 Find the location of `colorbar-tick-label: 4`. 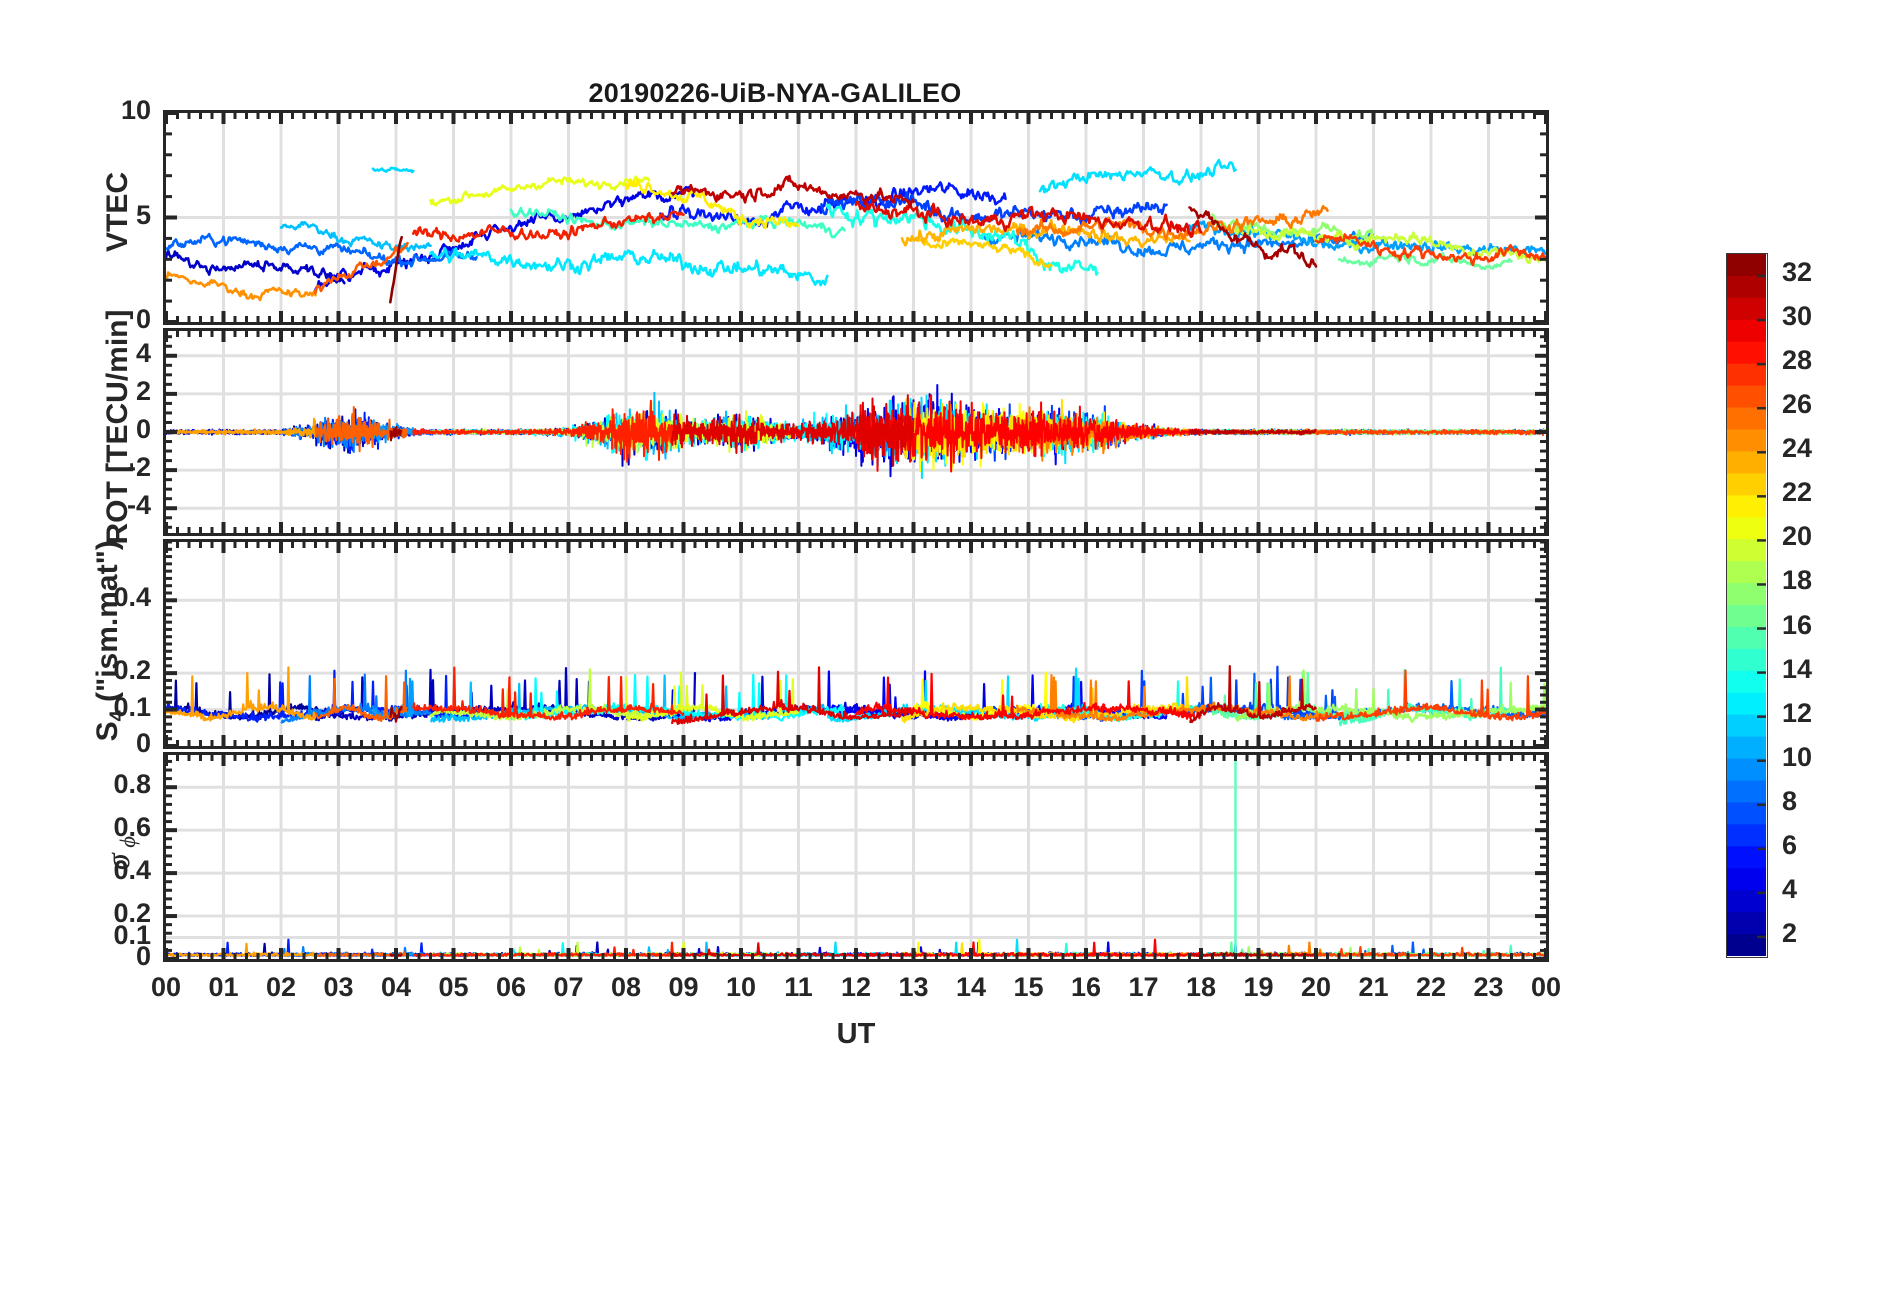

colorbar-tick-label: 4 is located at coordinates (1790, 888).